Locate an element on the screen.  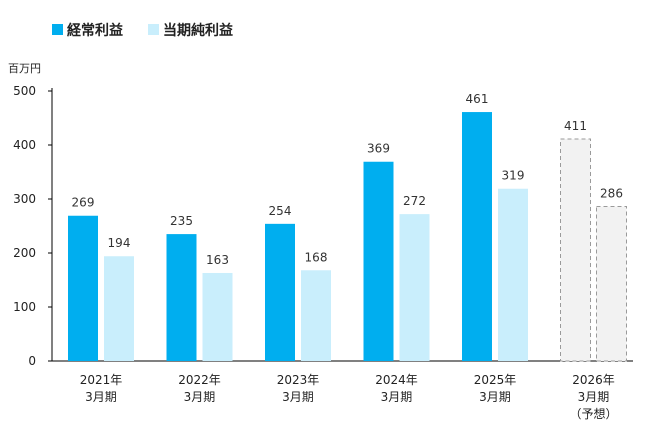
y-tick-label: 0 is located at coordinates (32, 361).